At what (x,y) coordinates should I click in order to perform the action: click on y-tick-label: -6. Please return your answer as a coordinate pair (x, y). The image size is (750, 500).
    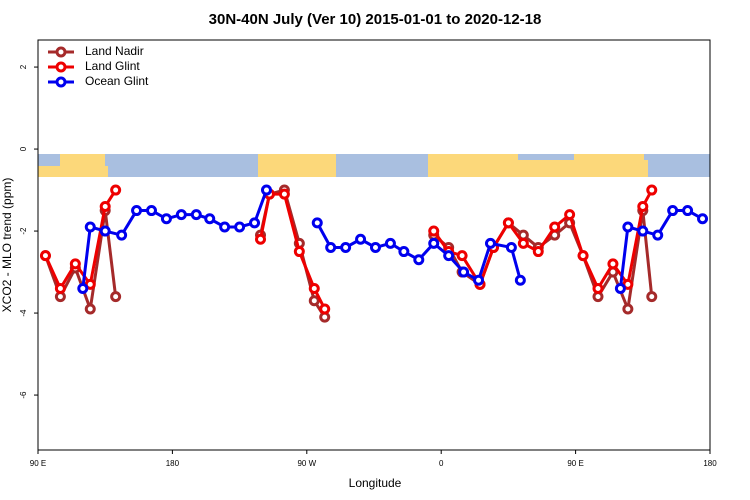
    Looking at the image, I should click on (23, 395).